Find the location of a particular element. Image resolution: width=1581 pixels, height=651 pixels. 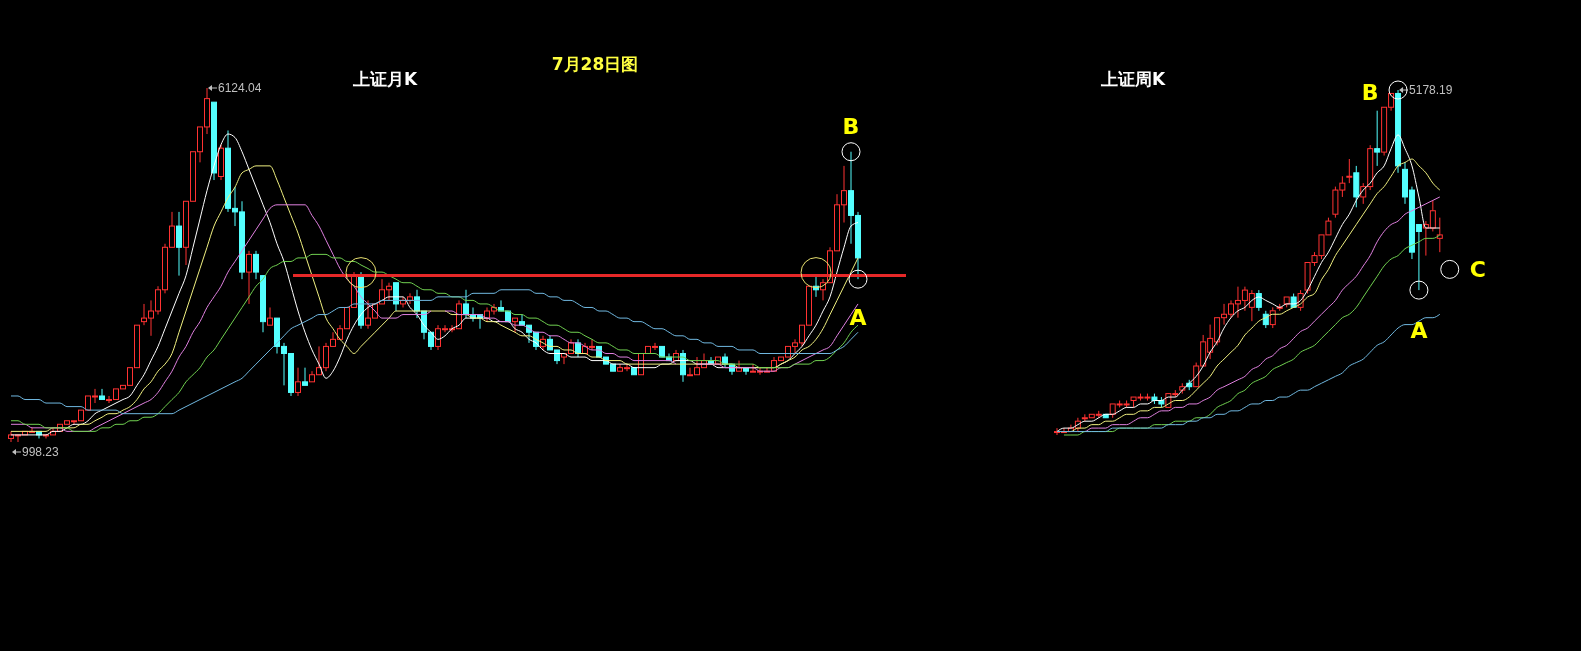

annotation: 6124.04 is located at coordinates (240, 88).